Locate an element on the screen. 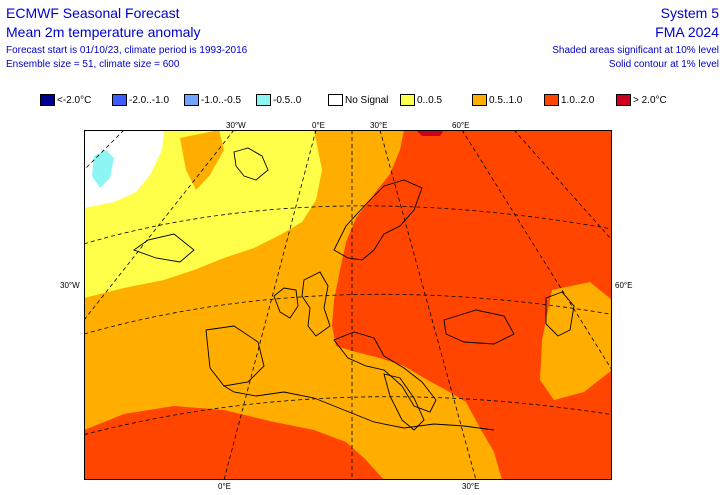  legend-item: -0.5..0 is located at coordinates (278, 100).